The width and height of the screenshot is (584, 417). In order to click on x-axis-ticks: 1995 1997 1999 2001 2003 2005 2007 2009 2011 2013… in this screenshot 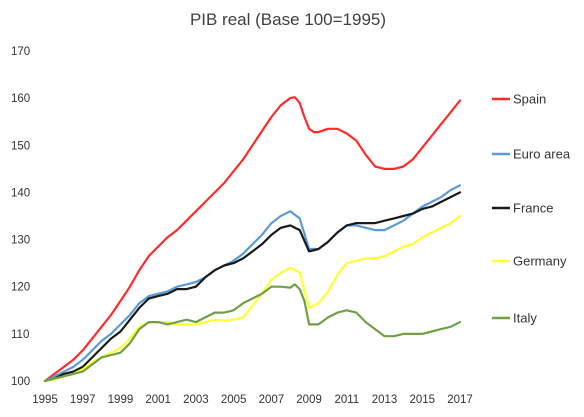, I will do `click(252, 400)`.